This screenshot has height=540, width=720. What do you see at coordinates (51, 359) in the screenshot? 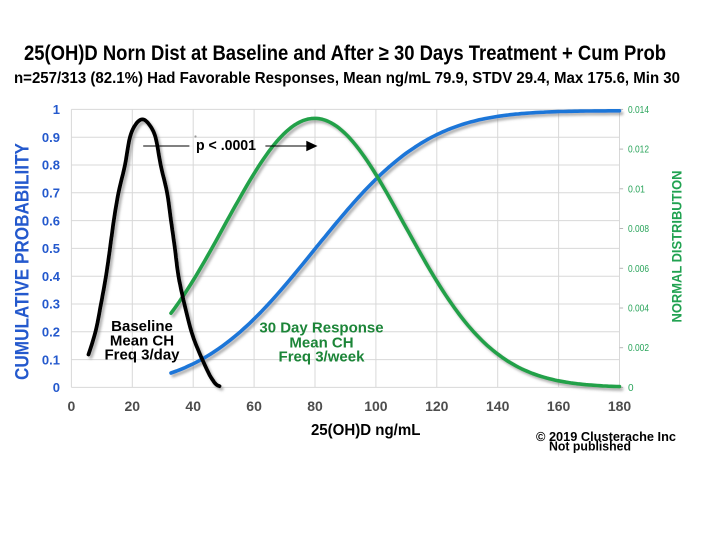
I see `svg-text: 0.1` at bounding box center [51, 359].